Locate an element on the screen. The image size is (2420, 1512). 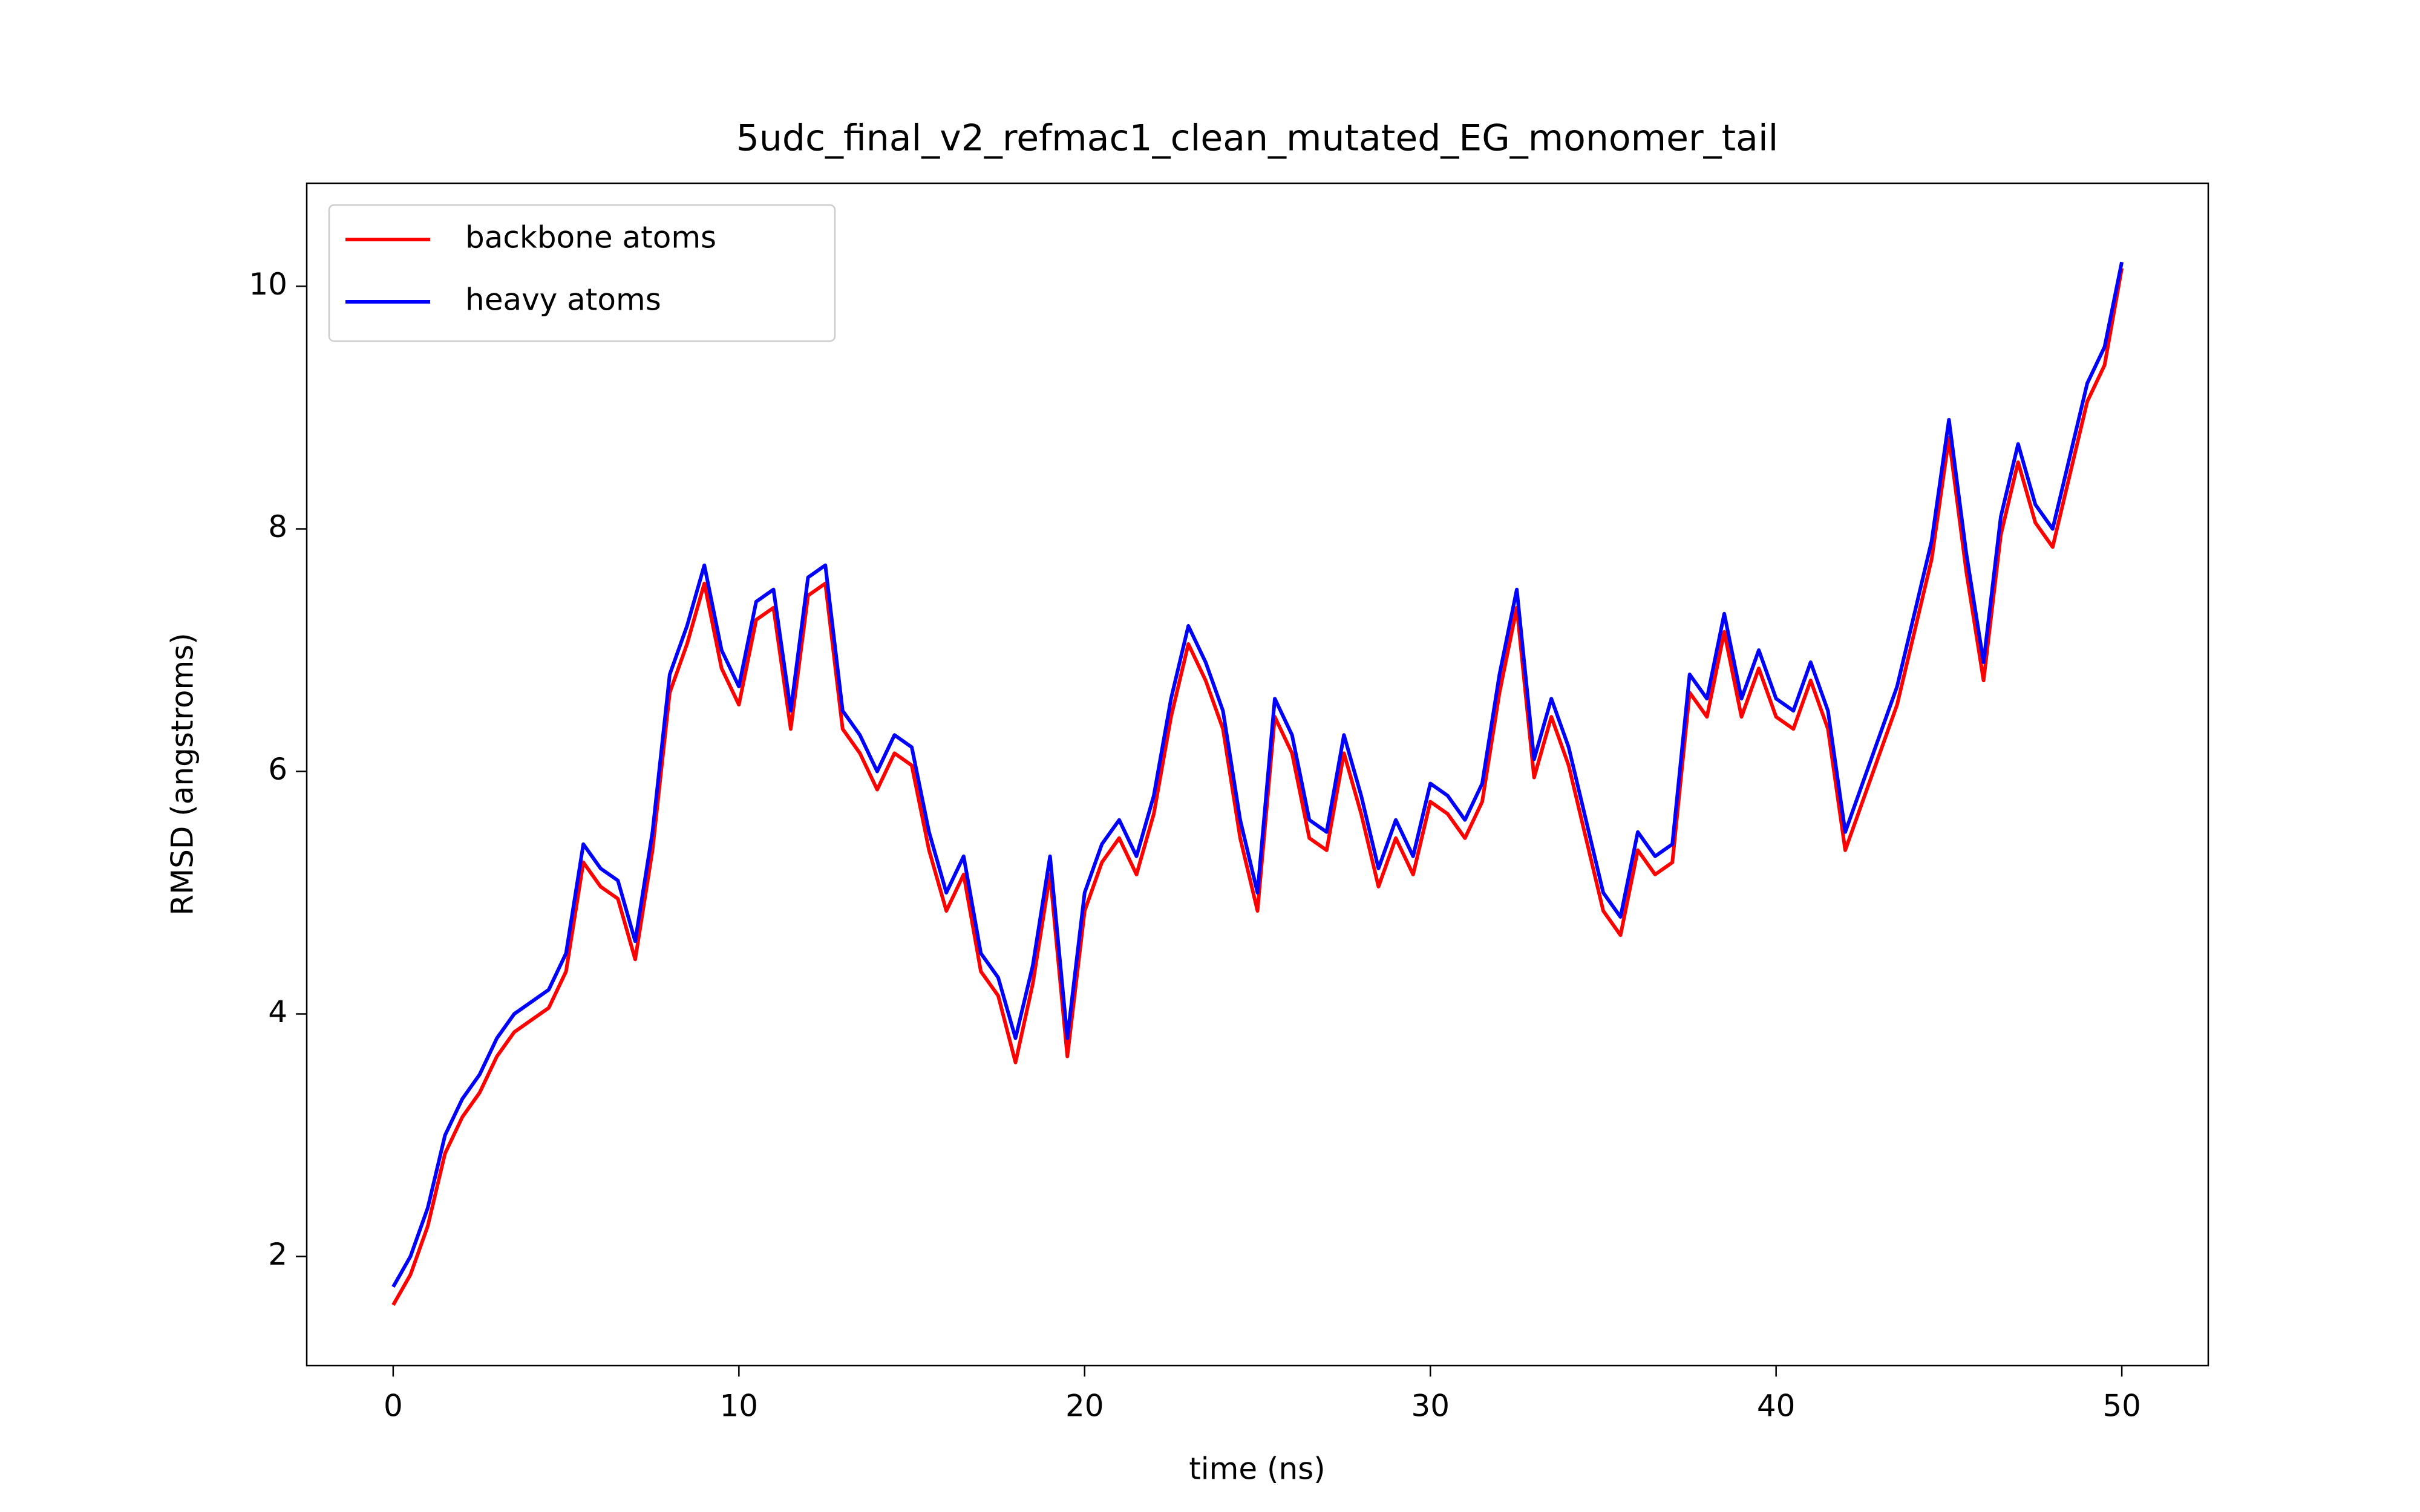
x-axis-label: time (ns) is located at coordinates (1257, 1469).